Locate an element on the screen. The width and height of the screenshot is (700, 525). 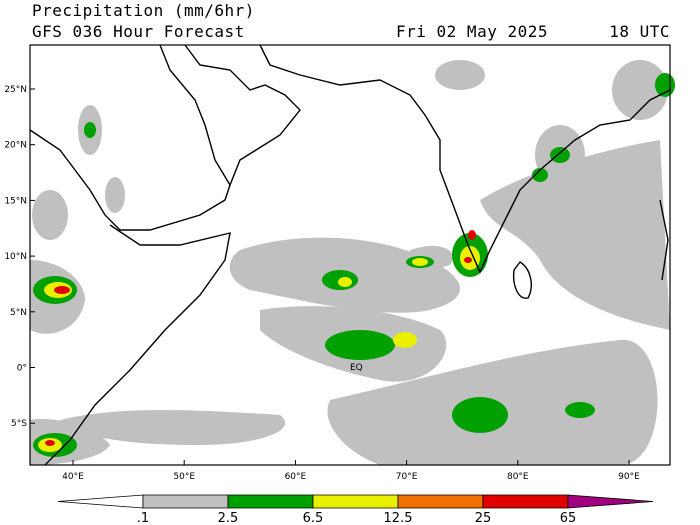
subtitle: GFS 036 Hour Forecast is located at coordinates (138, 31).